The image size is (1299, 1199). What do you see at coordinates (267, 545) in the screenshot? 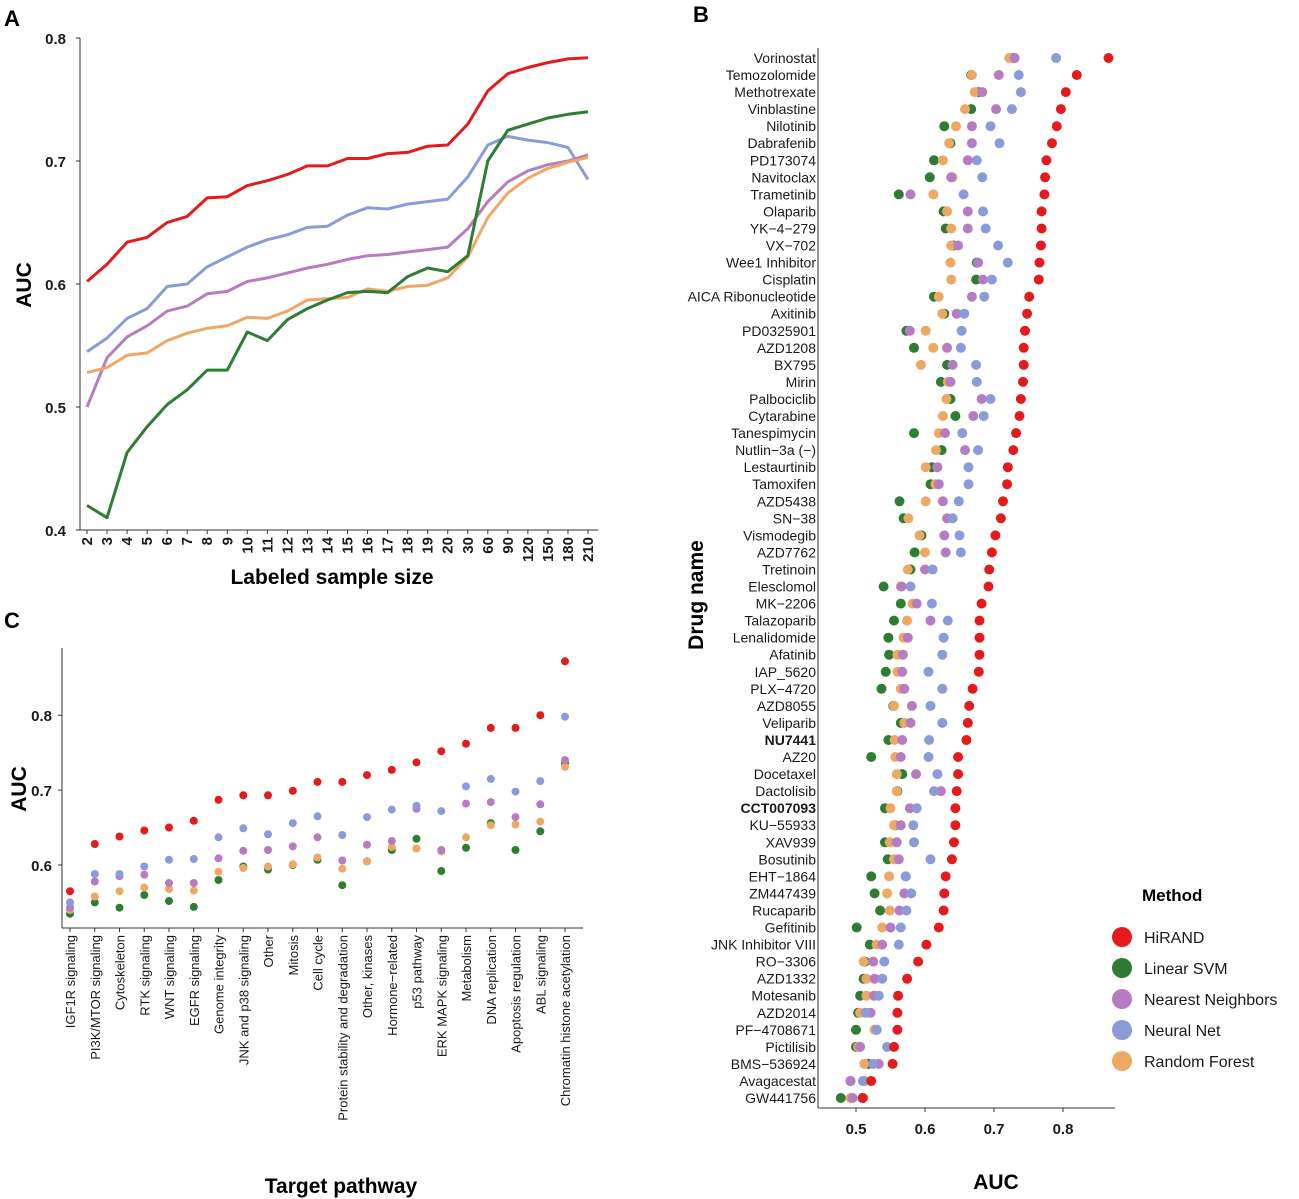
I see `panel-a-x-tick: 11` at bounding box center [267, 545].